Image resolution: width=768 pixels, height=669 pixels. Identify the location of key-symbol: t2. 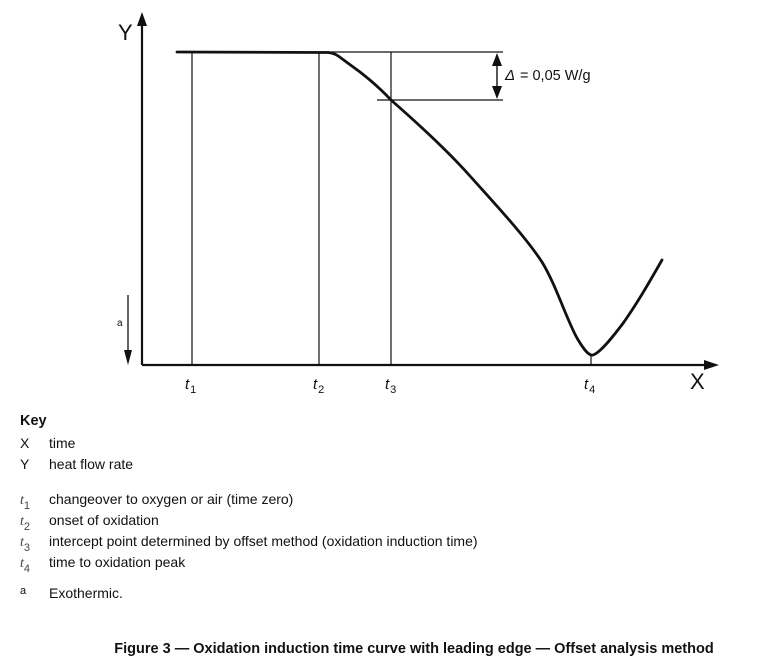
(25, 523).